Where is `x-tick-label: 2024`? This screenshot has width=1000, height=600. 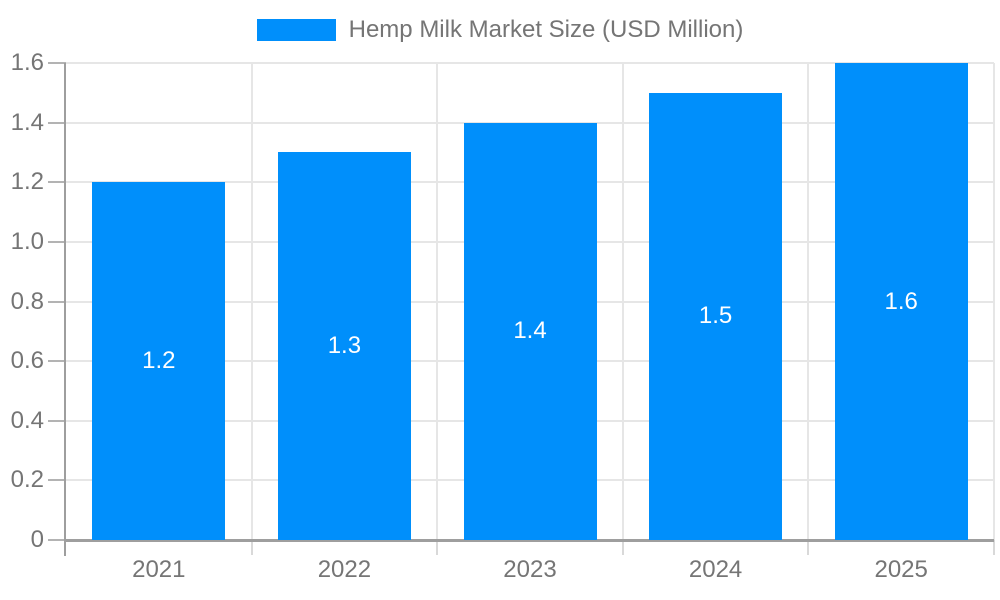
x-tick-label: 2024 is located at coordinates (715, 569).